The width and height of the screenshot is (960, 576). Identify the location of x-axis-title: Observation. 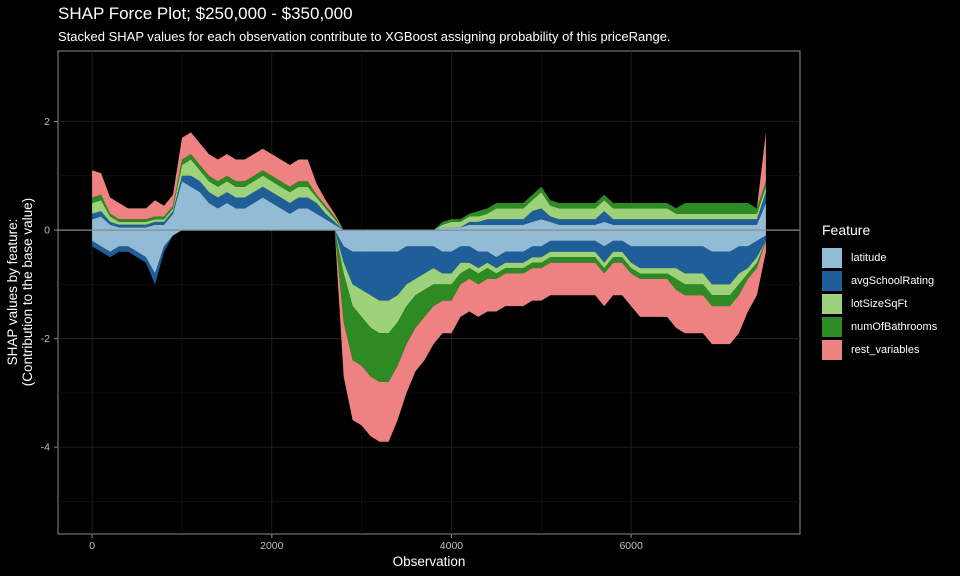
(429, 561).